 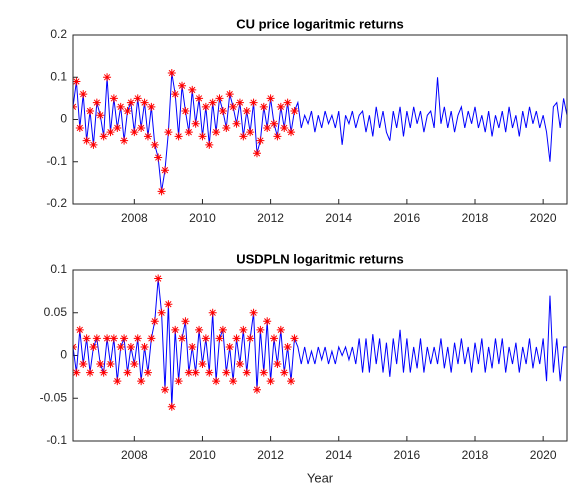 What do you see at coordinates (56, 203) in the screenshot?
I see `y-tick-label: -0.2` at bounding box center [56, 203].